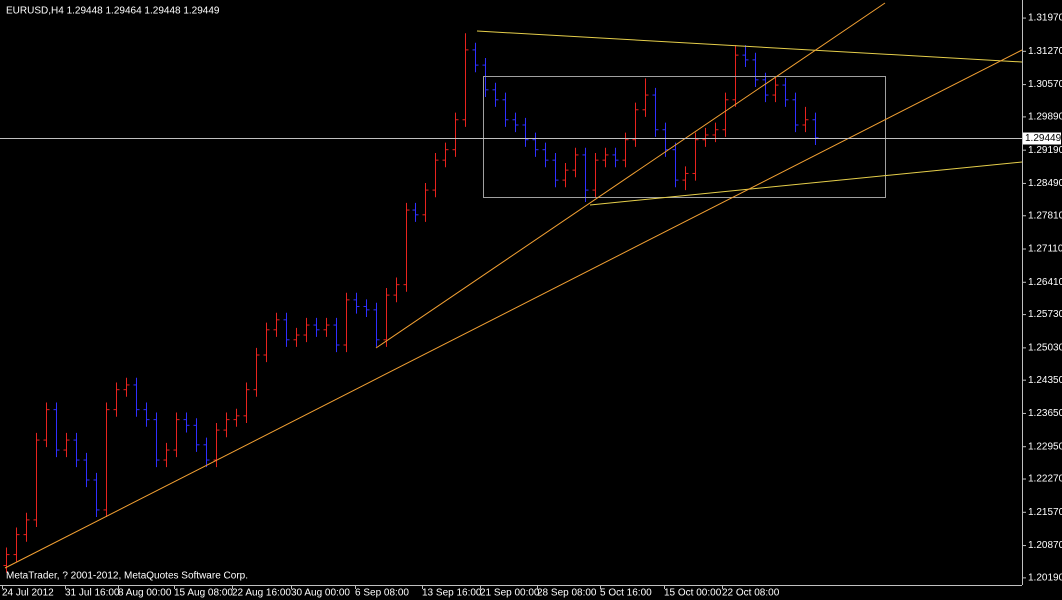  Describe the element at coordinates (1045, 545) in the screenshot. I see `y-tick-label: 1.20870` at that location.